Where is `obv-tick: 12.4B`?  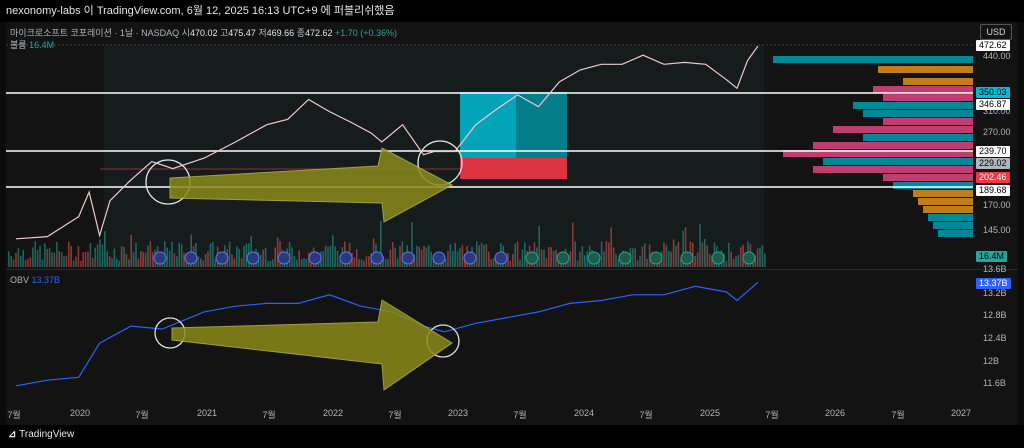 obv-tick: 12.4B is located at coordinates (995, 338).